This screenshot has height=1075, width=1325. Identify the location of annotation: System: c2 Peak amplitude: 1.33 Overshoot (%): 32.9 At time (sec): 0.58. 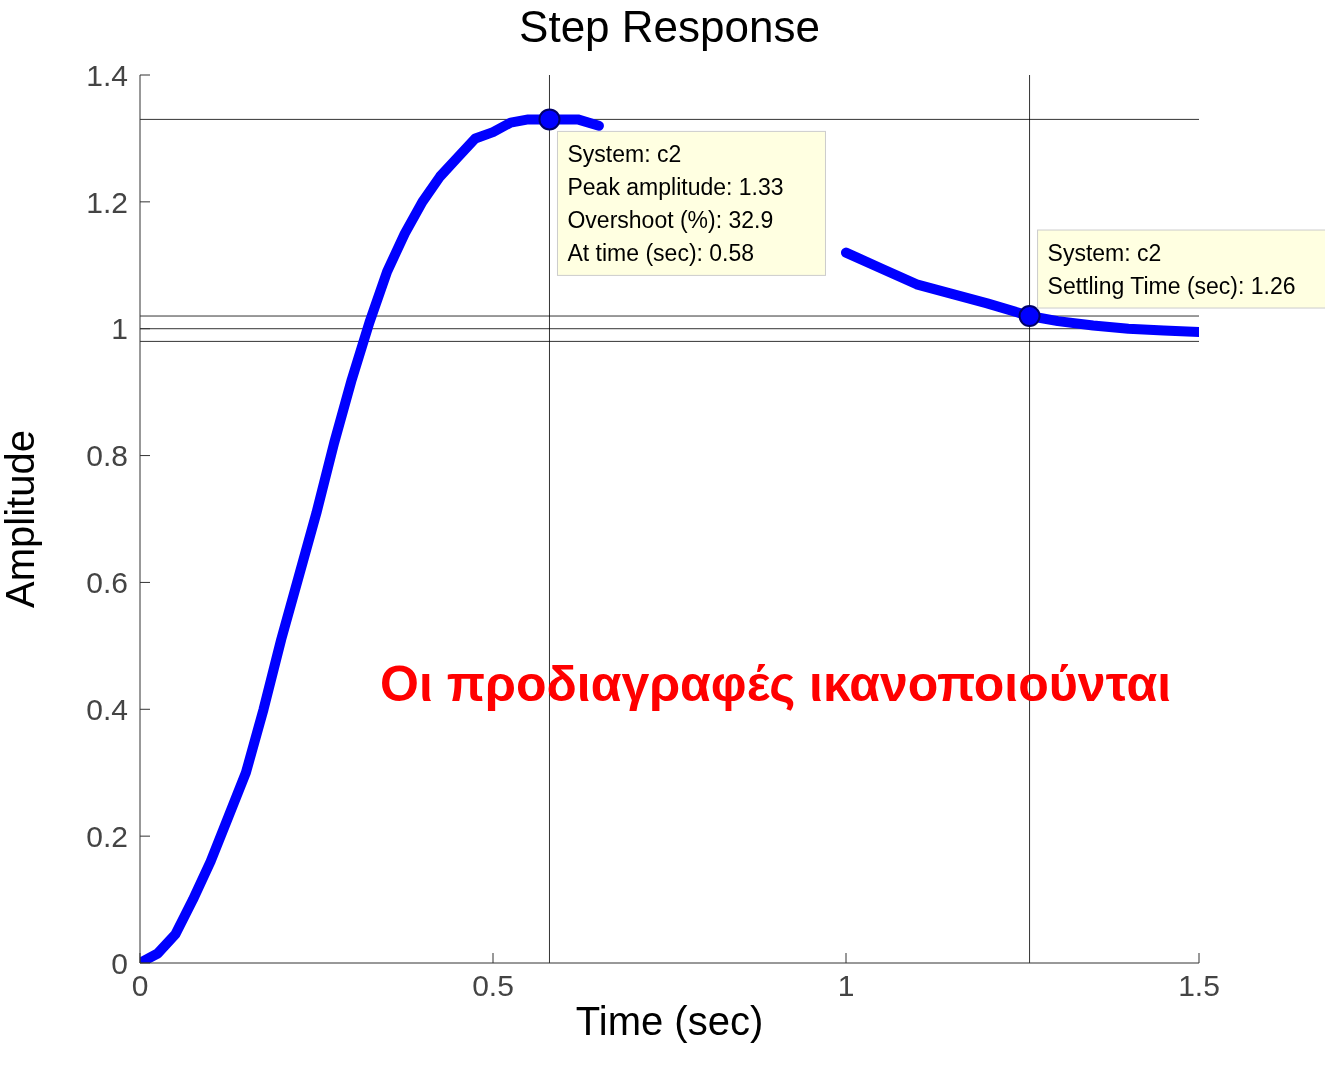
(675, 204).